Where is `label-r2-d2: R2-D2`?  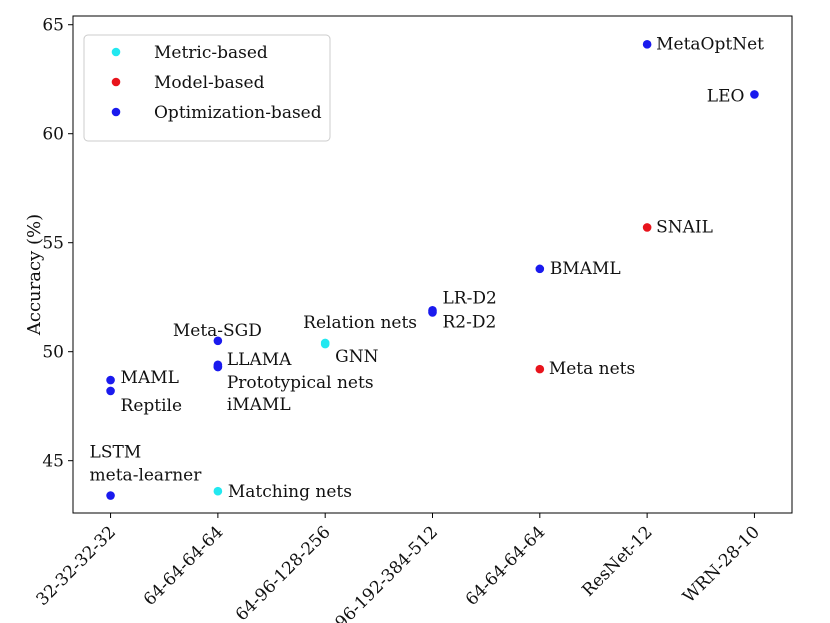 label-r2-d2: R2-D2 is located at coordinates (470, 322).